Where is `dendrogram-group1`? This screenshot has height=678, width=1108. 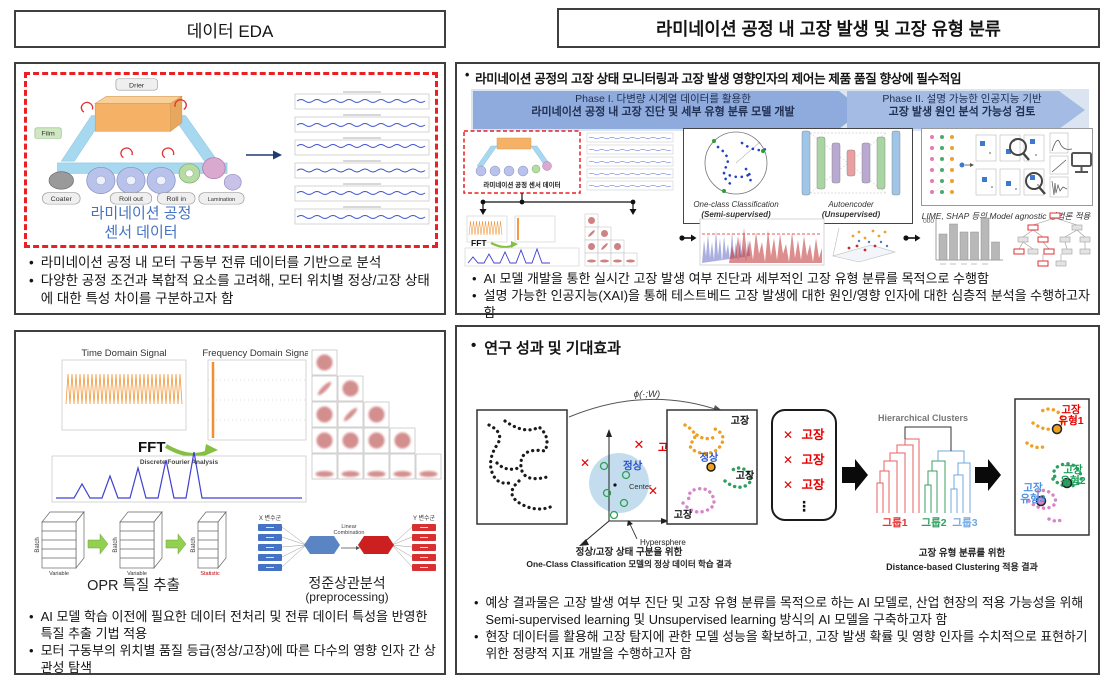
dendrogram-group1 is located at coordinates (898, 475).